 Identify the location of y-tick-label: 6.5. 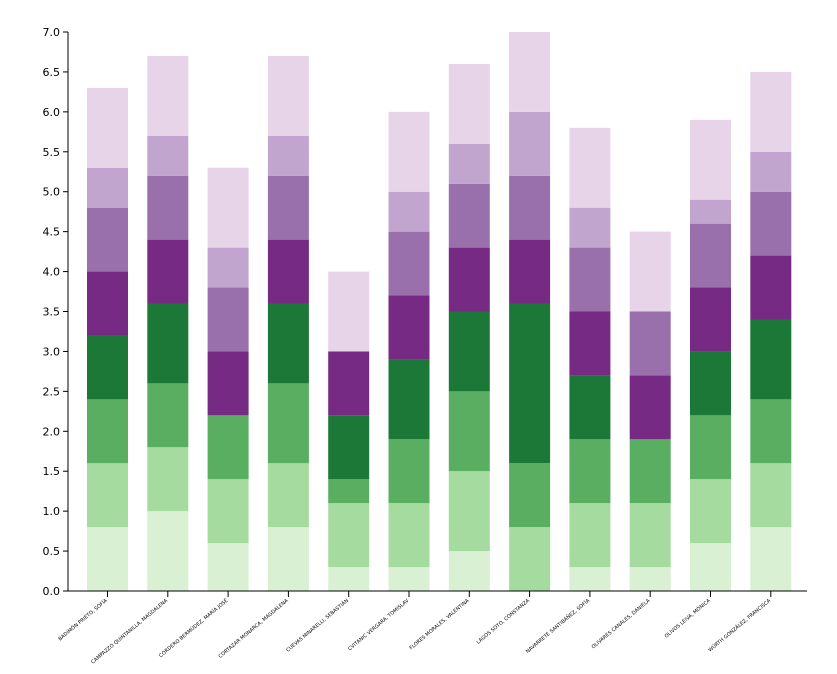
(52, 72).